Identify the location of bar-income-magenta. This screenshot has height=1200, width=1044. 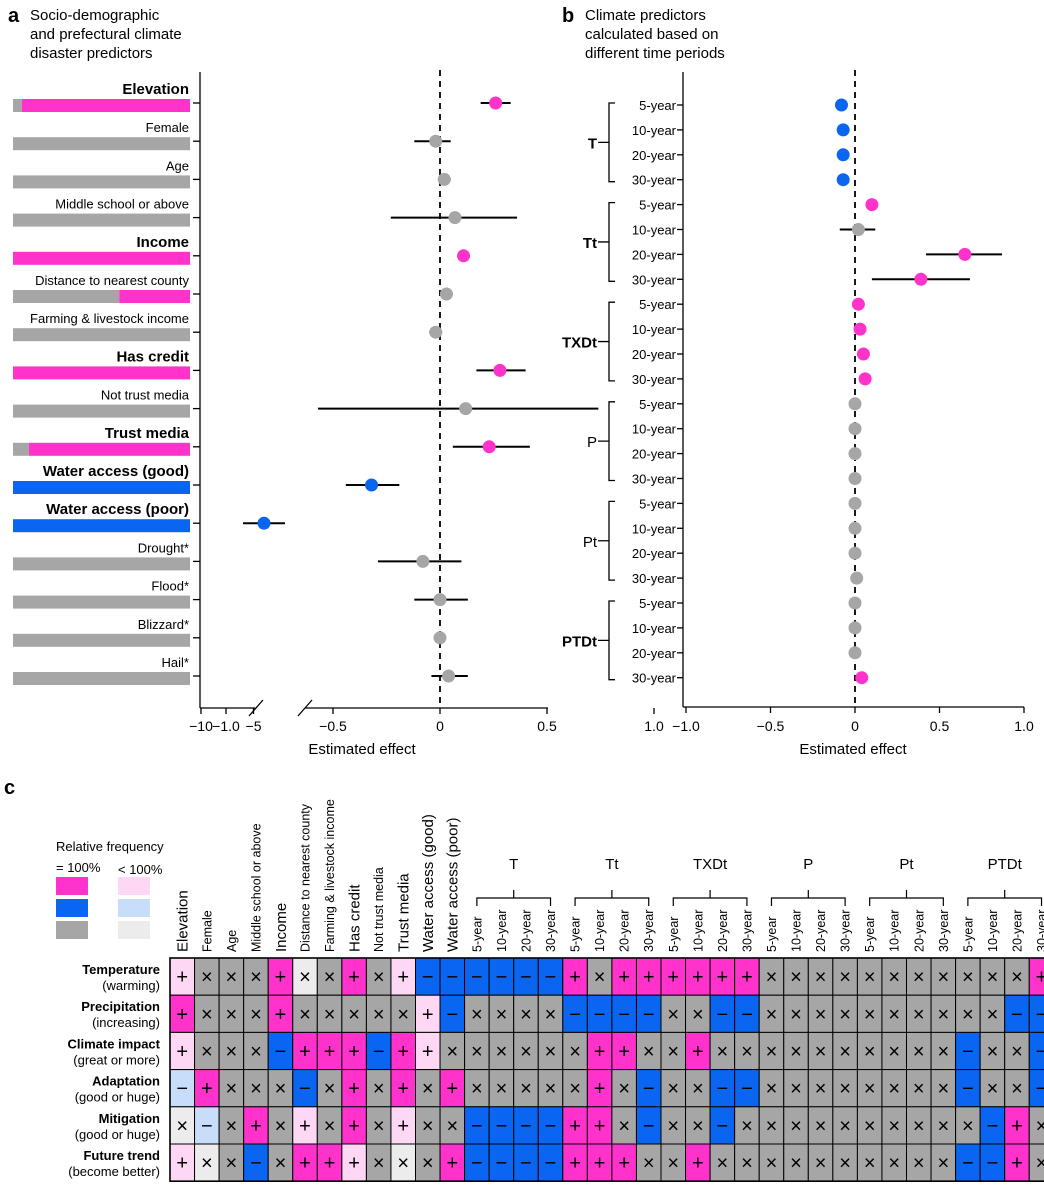
(101, 258).